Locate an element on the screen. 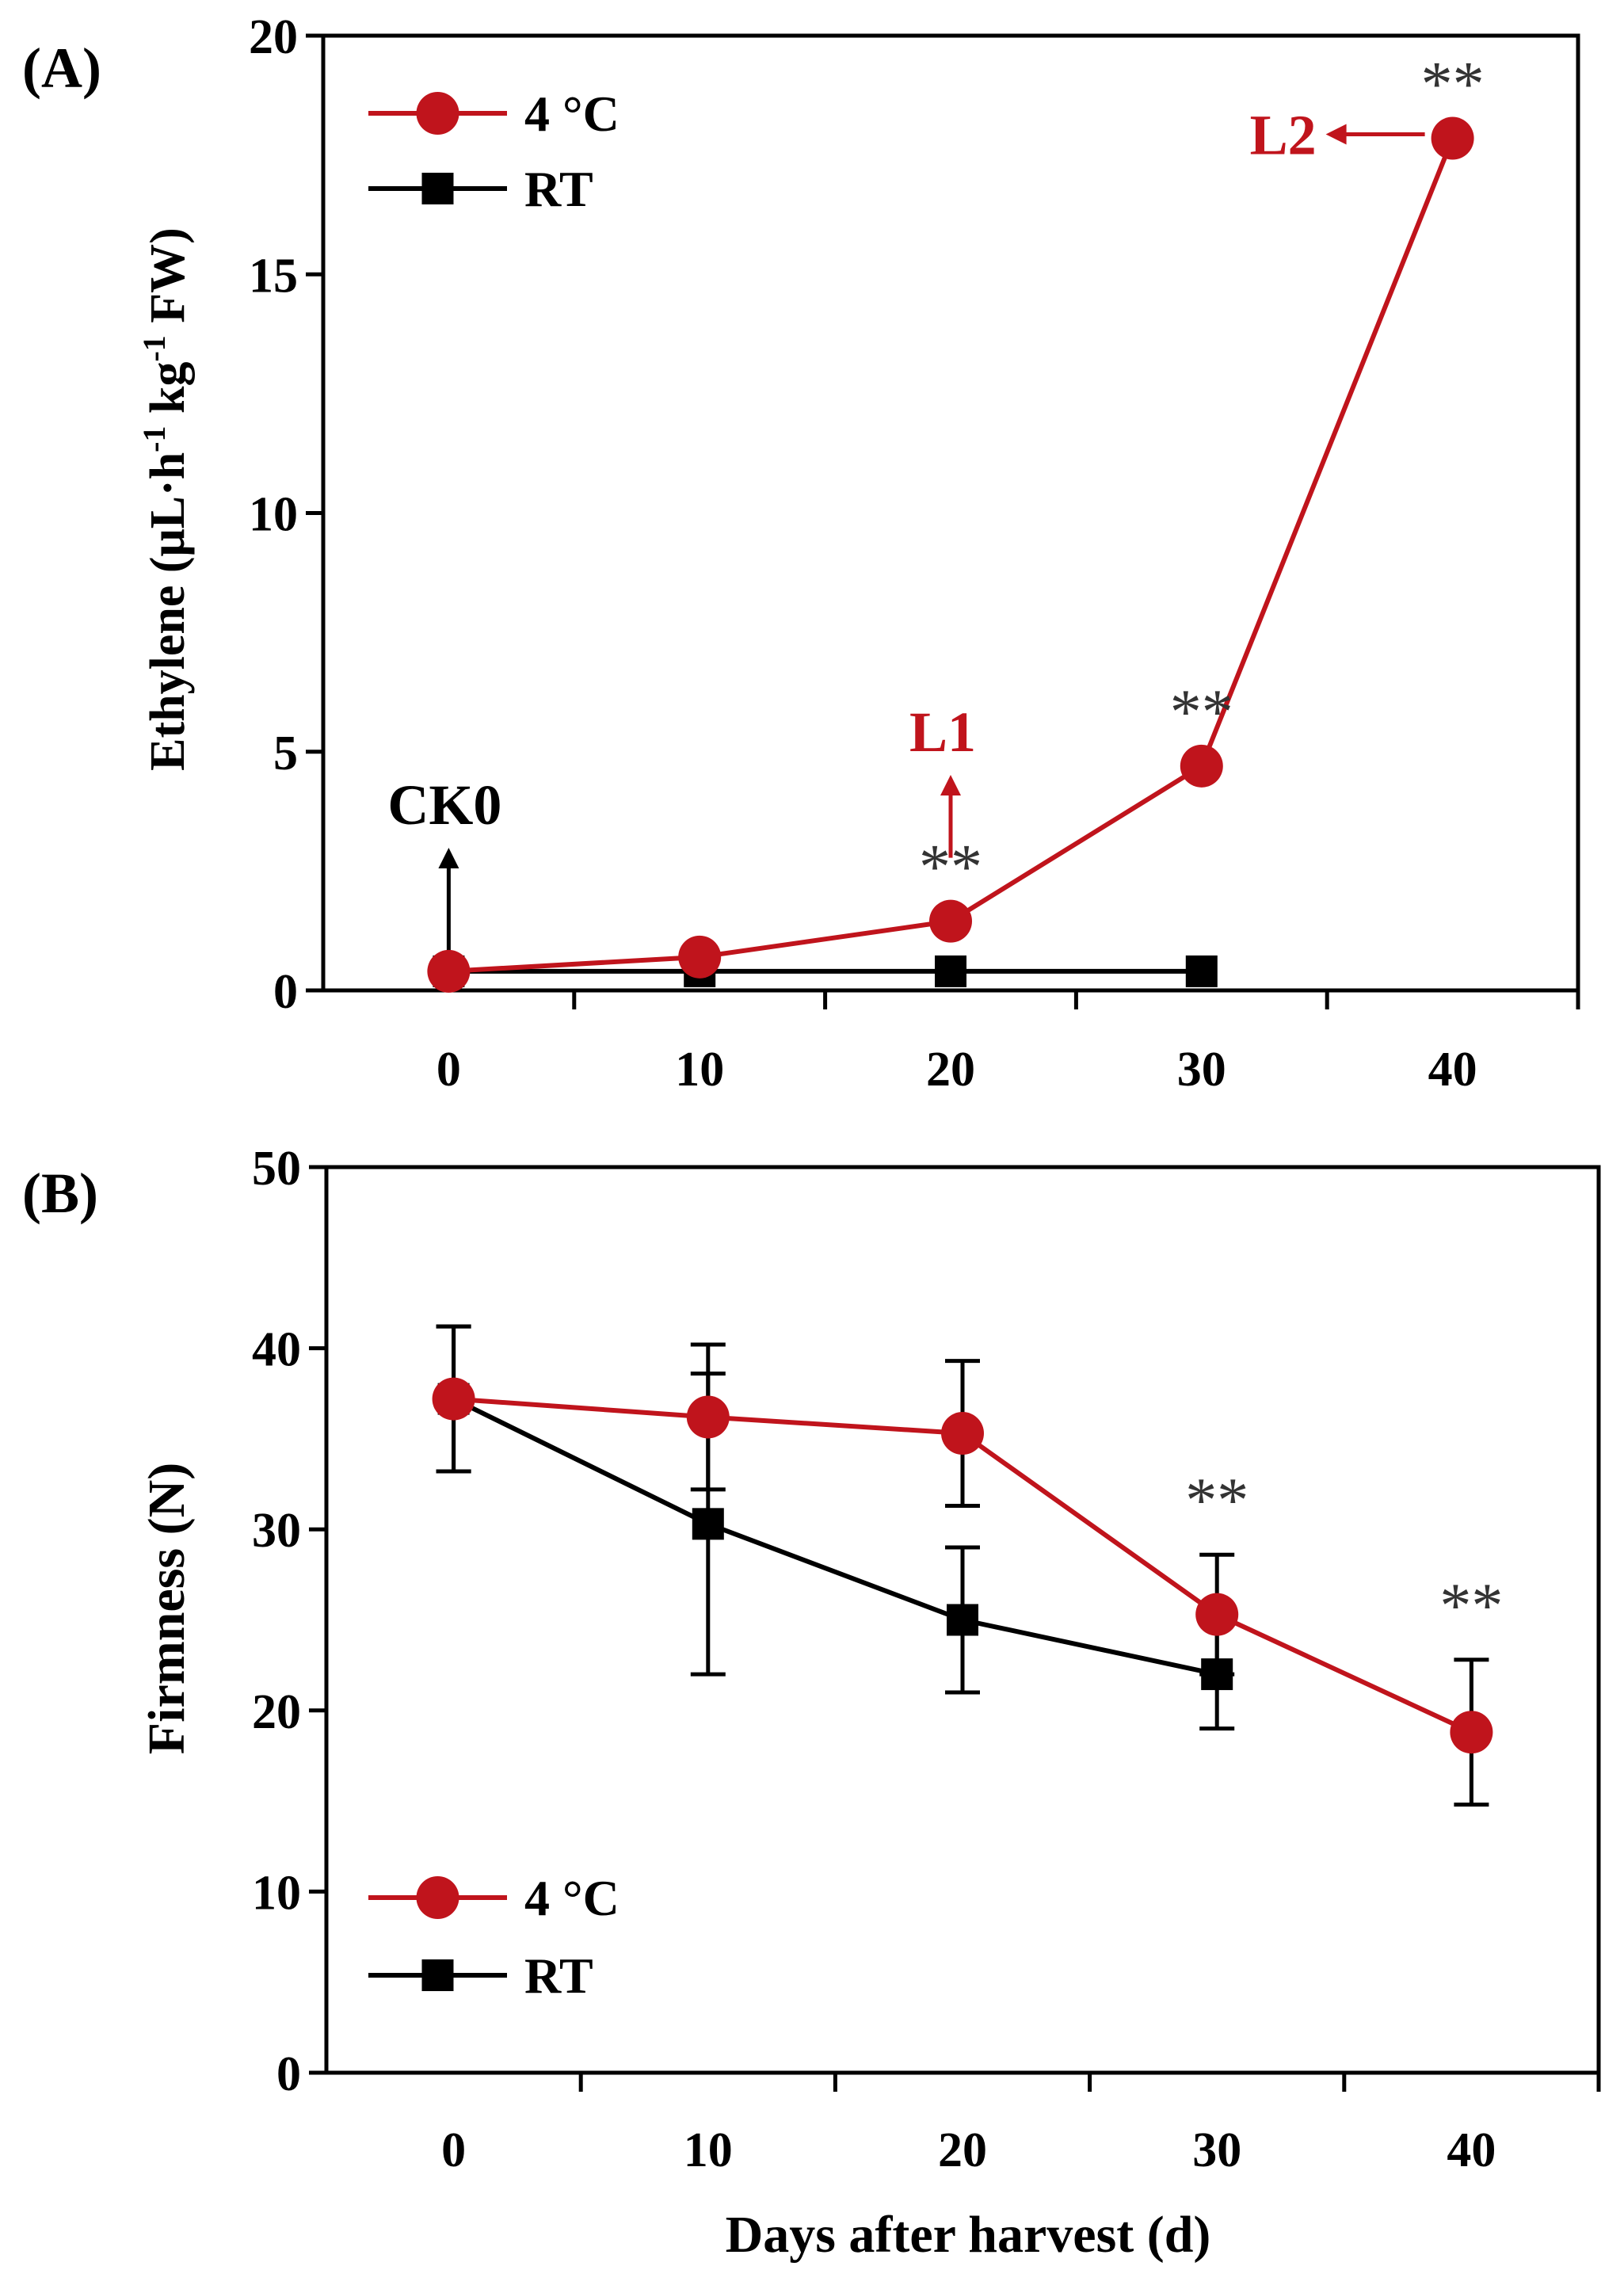 This screenshot has height=2270, width=1624. y-tick-label: 30 is located at coordinates (277, 1531).